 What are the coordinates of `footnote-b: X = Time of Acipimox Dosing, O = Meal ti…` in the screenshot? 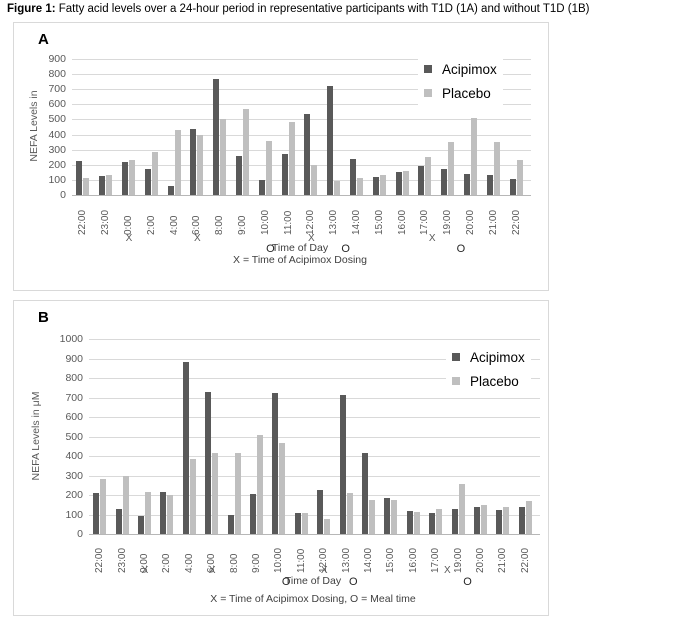 It's located at (313, 599).